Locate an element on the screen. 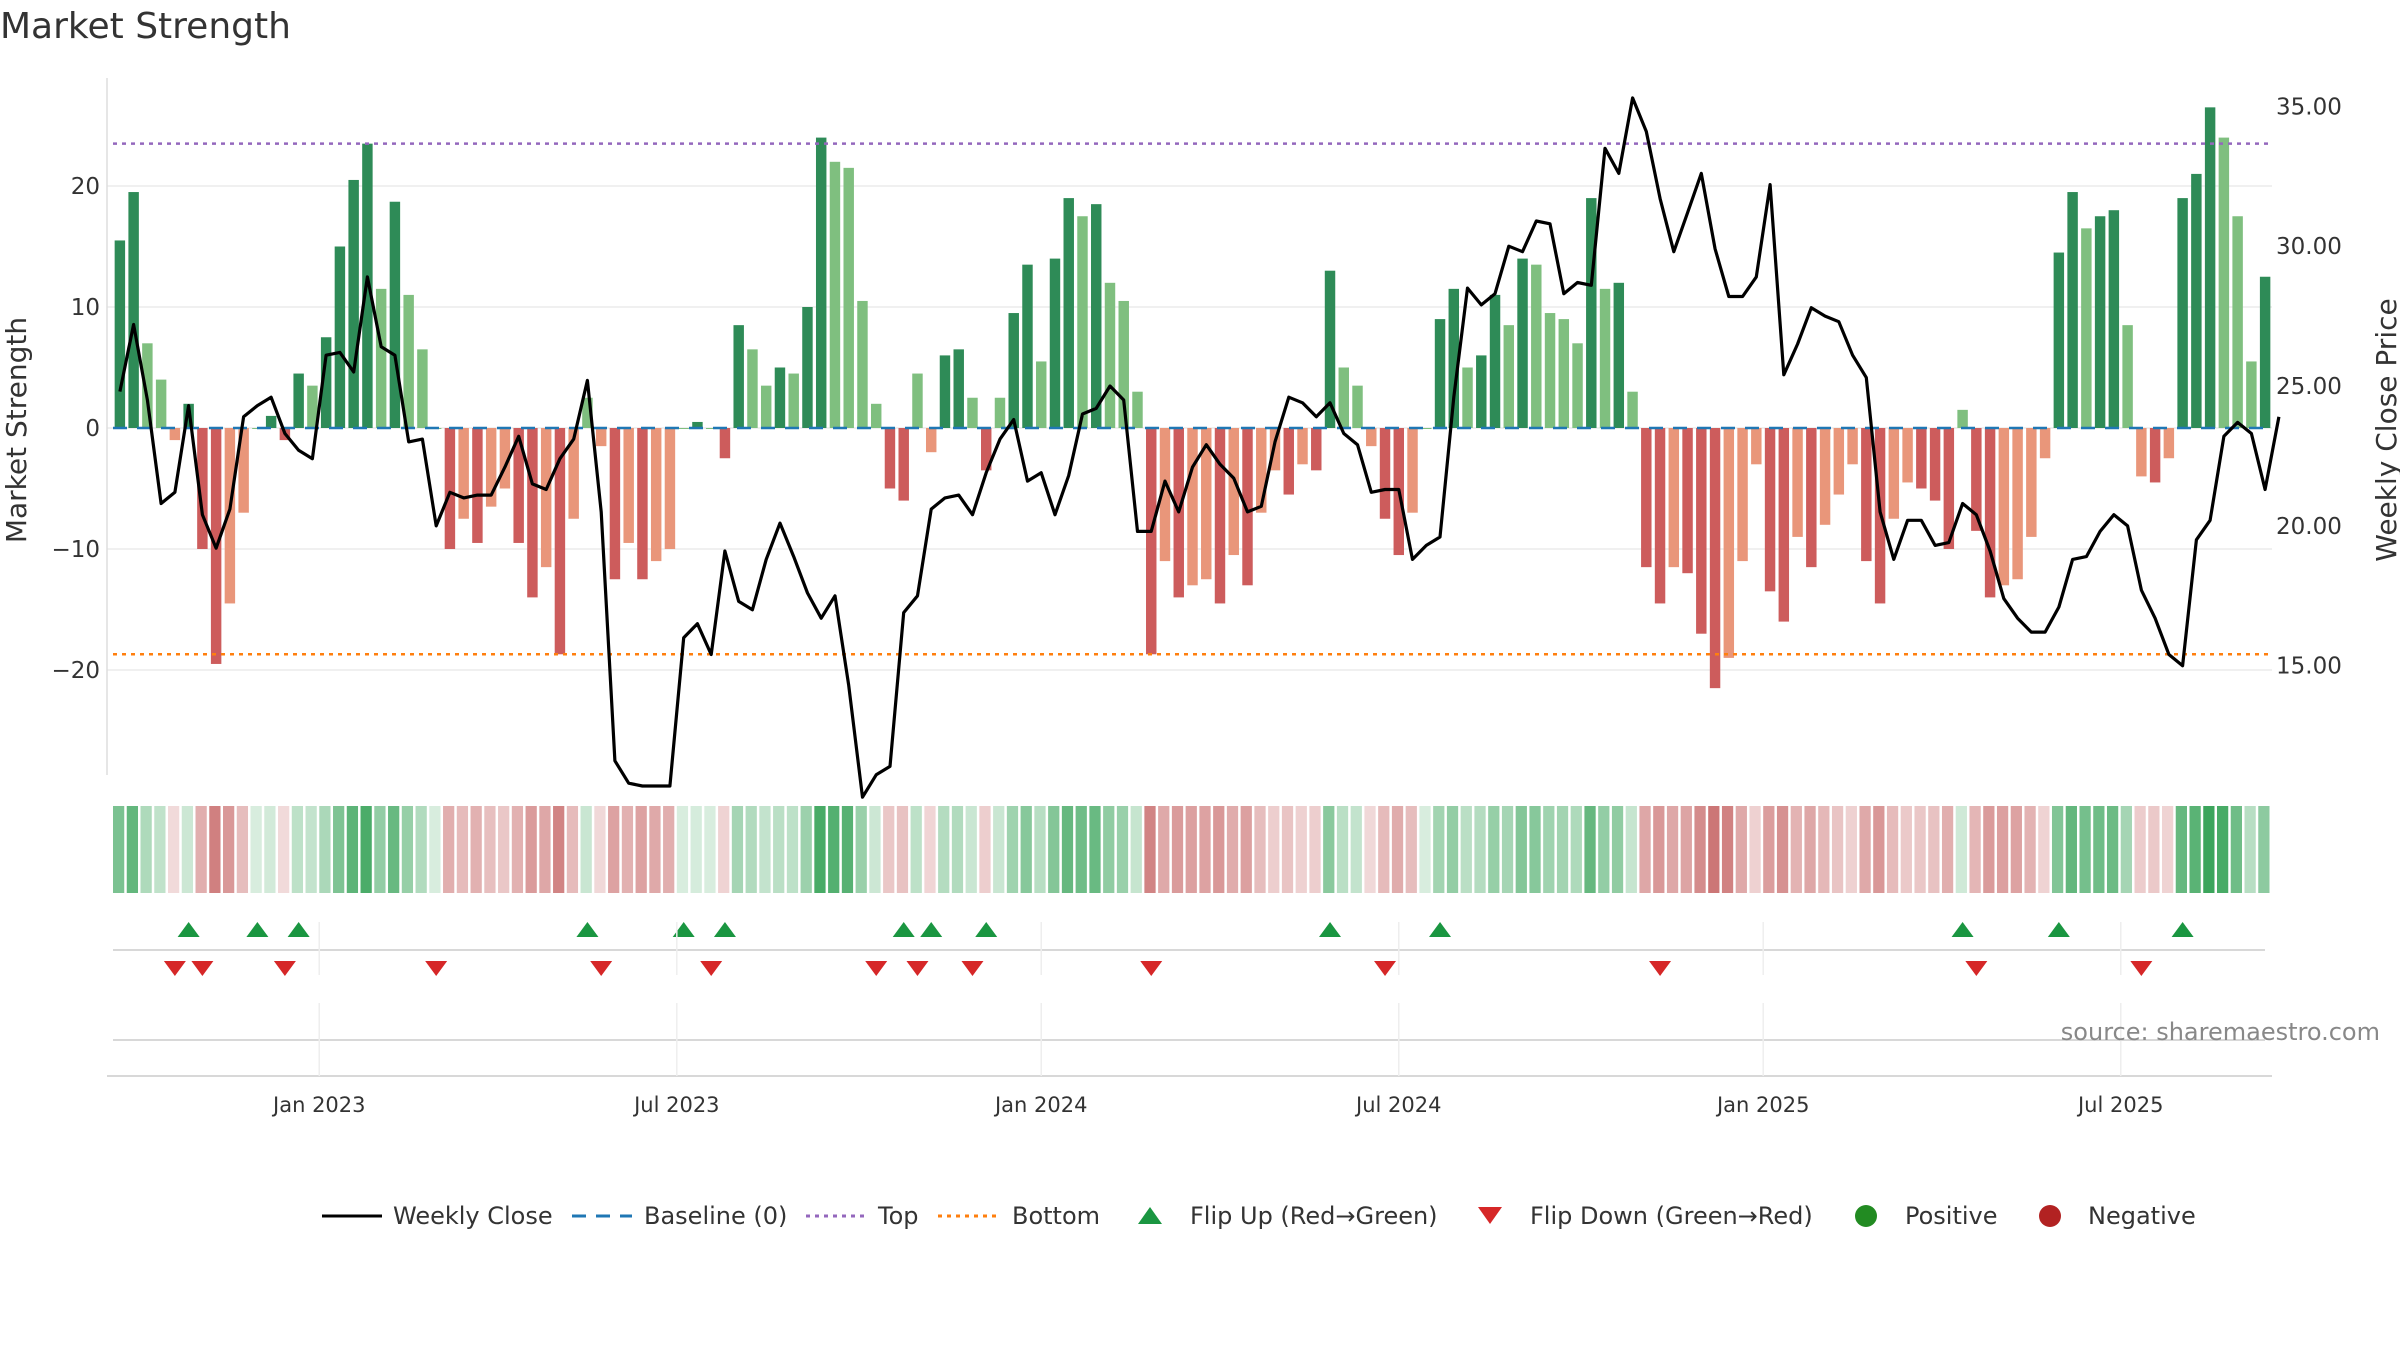  y-tick-label: 10 is located at coordinates (85, 308).